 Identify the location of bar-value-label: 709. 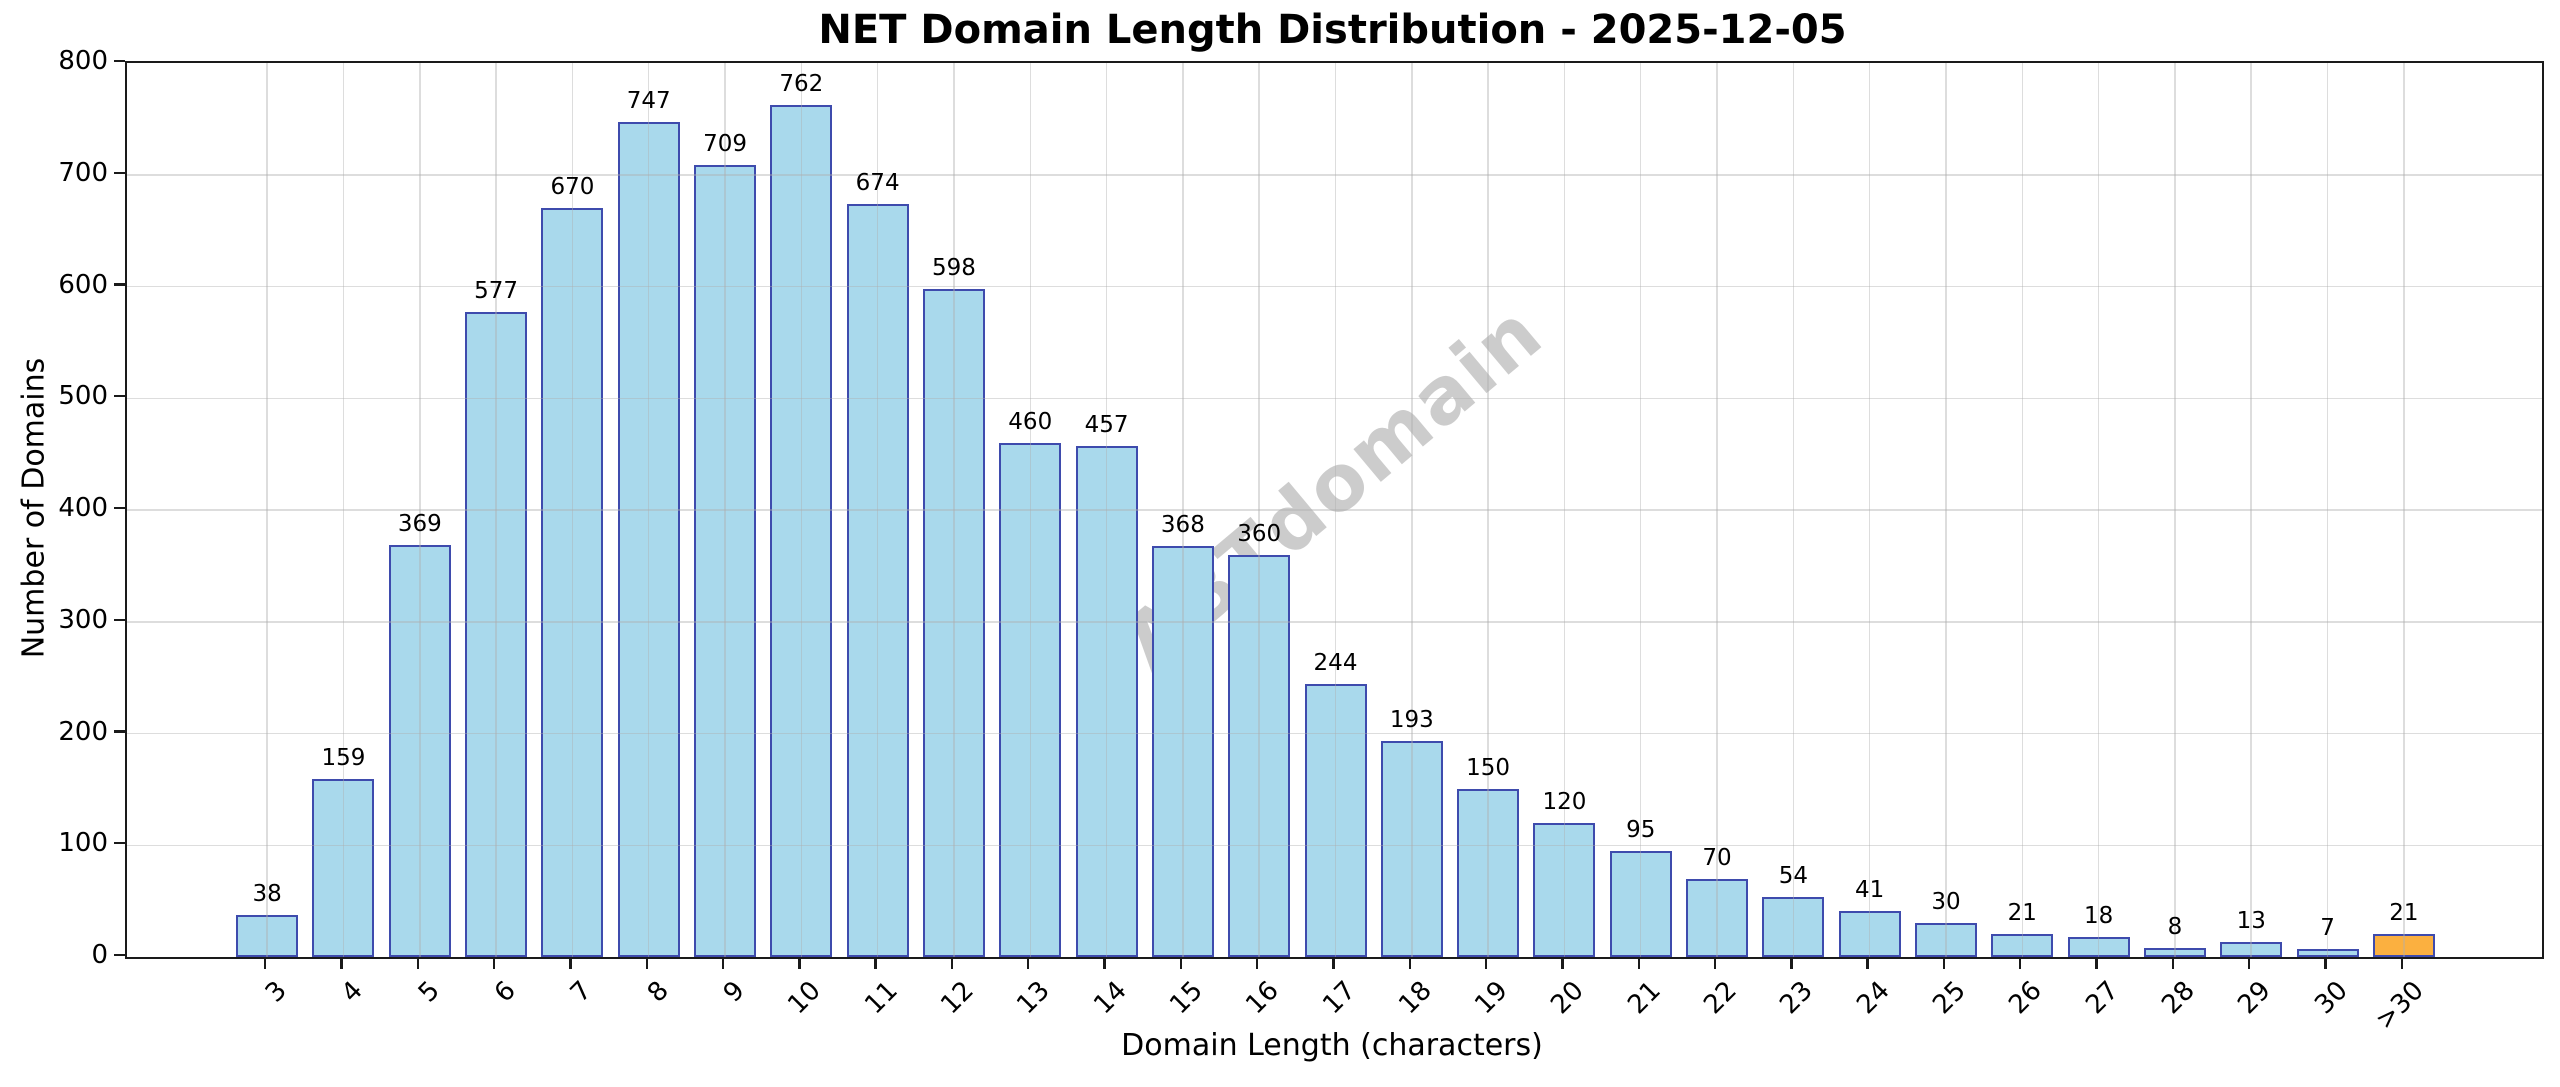
(725, 143).